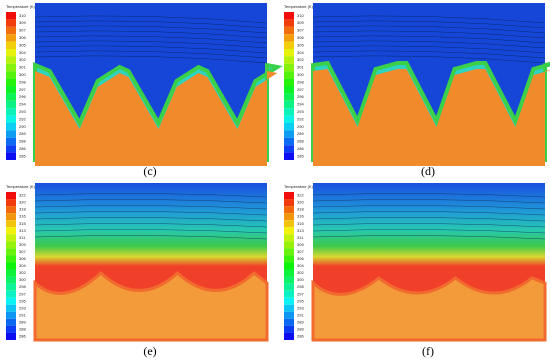 The height and width of the screenshot is (361, 550). What do you see at coordinates (300, 155) in the screenshot?
I see `colorbar-label: 285` at bounding box center [300, 155].